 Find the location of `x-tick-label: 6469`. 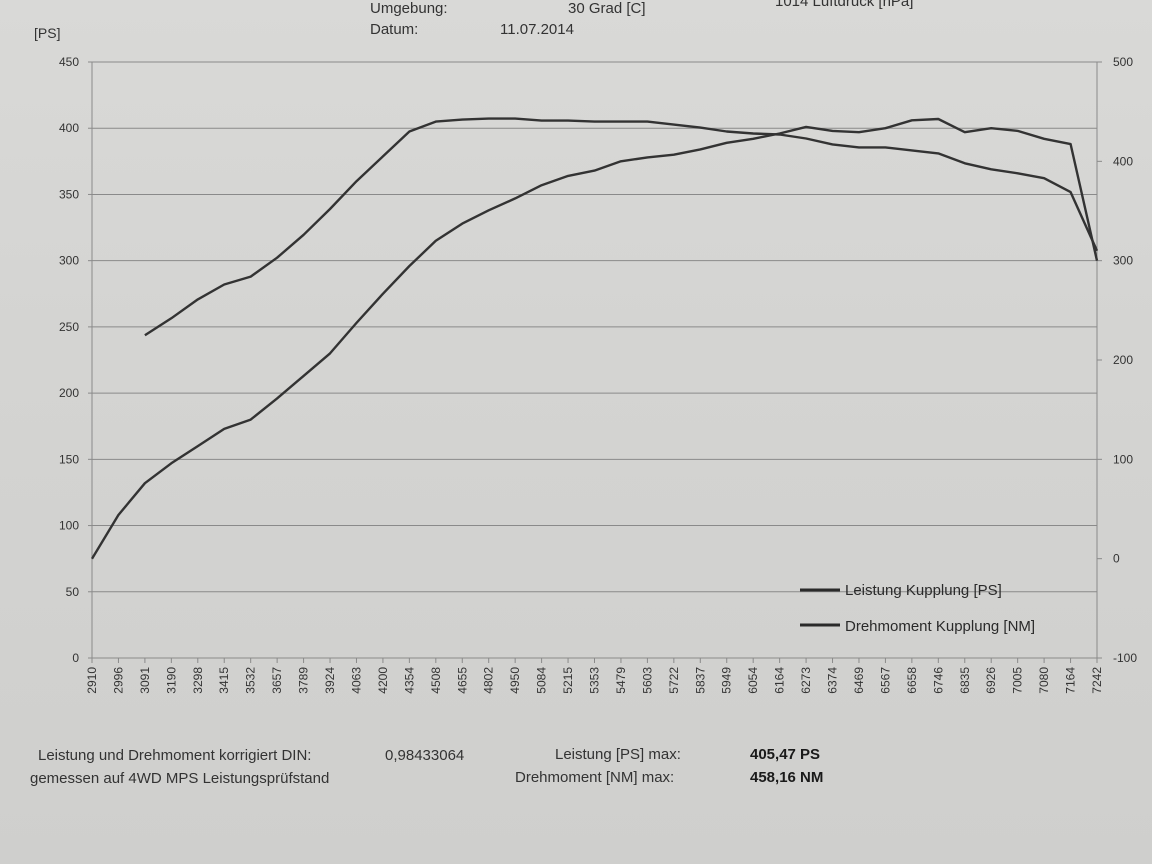

x-tick-label: 6469 is located at coordinates (859, 680).